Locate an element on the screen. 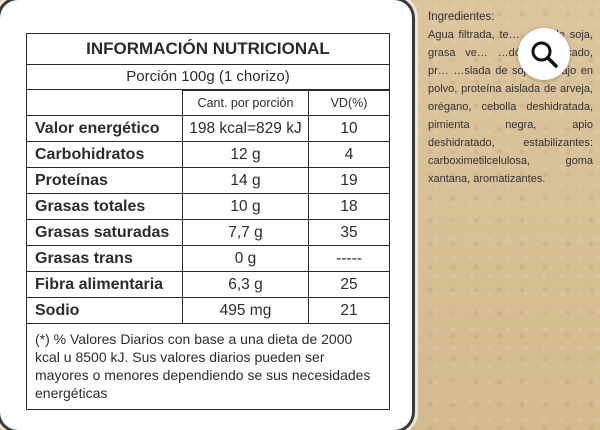  nutrient-label: Grasas trans is located at coordinates (105, 258).